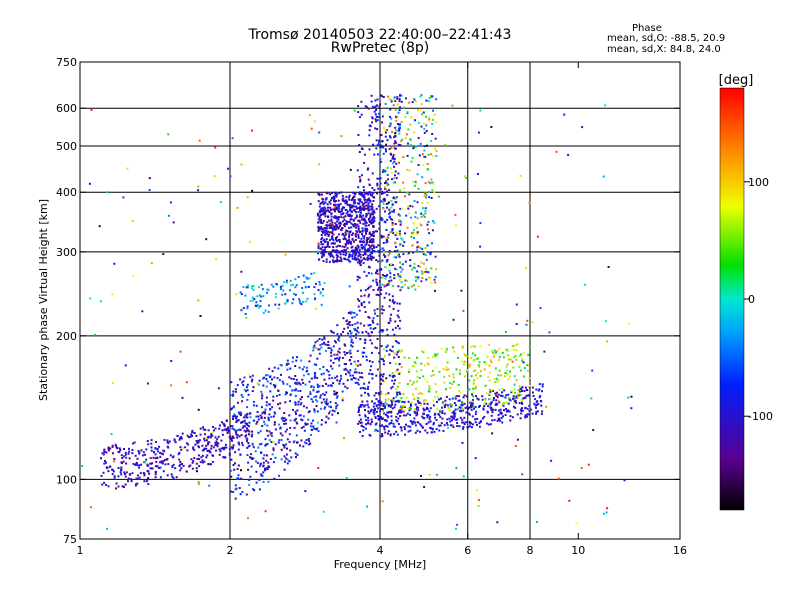 The width and height of the screenshot is (800, 600). I want to click on x-axis-label: Frequency [MHz], so click(380, 564).